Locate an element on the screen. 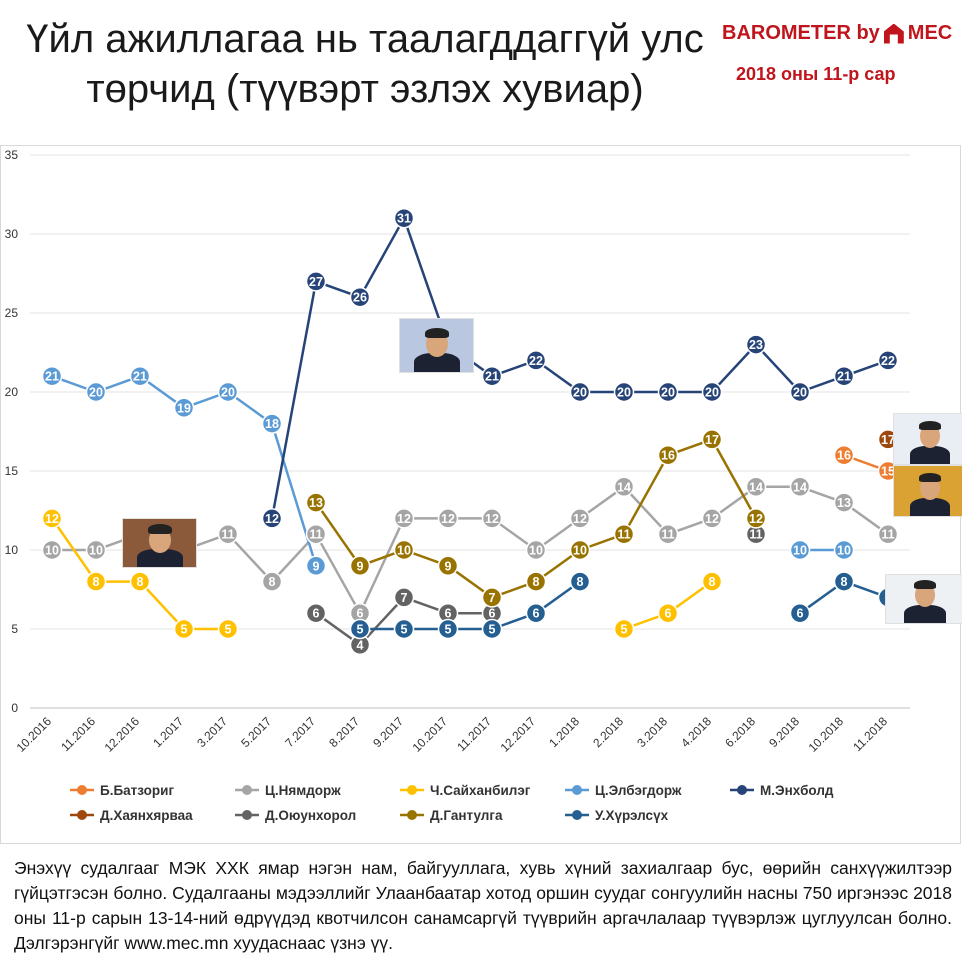  data-label: 16 is located at coordinates (668, 456).